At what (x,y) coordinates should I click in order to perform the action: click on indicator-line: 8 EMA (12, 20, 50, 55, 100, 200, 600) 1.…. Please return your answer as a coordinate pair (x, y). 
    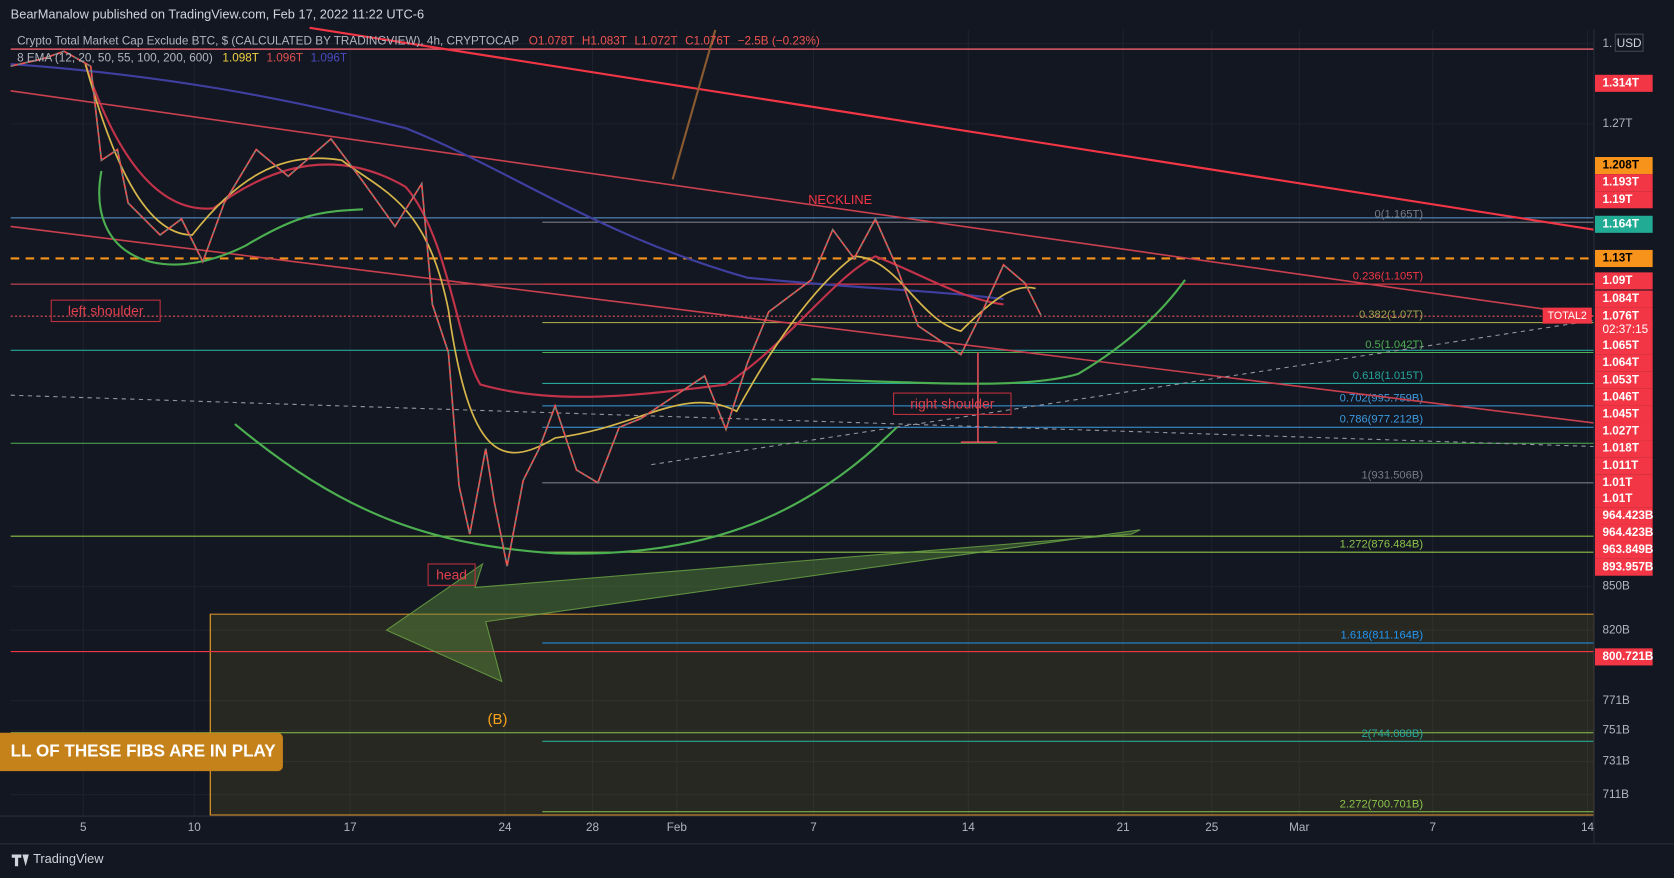
    Looking at the image, I should click on (182, 58).